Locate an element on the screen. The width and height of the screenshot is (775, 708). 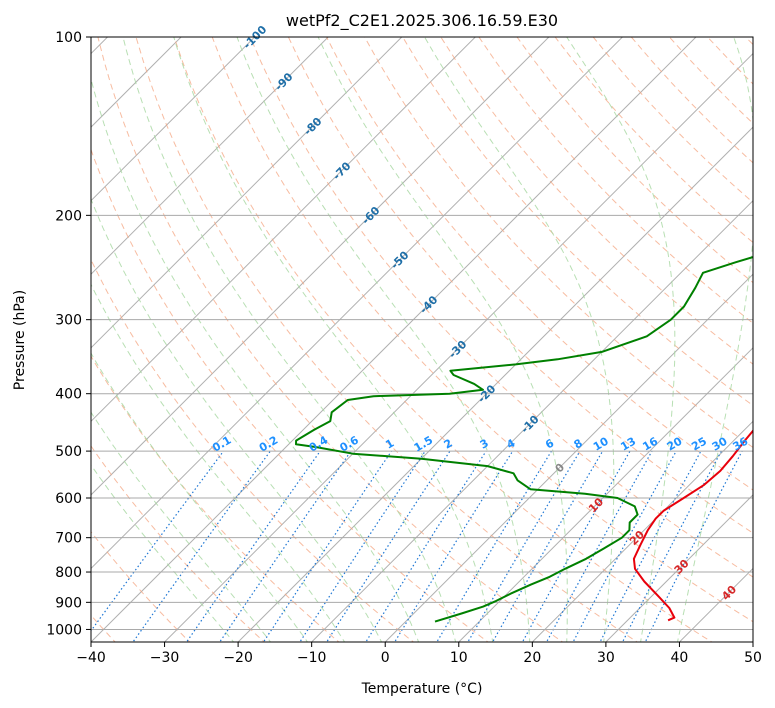
x-tick-label: 0 is located at coordinates (385, 658).